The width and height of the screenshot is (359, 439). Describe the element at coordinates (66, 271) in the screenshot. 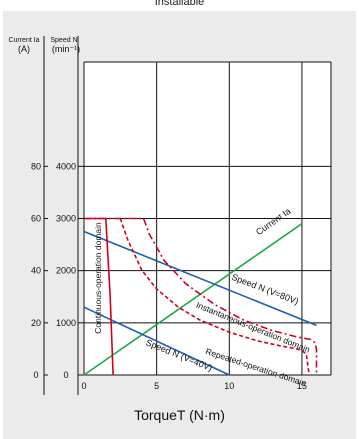

I see `right-axis-tick-label: 2000` at that location.